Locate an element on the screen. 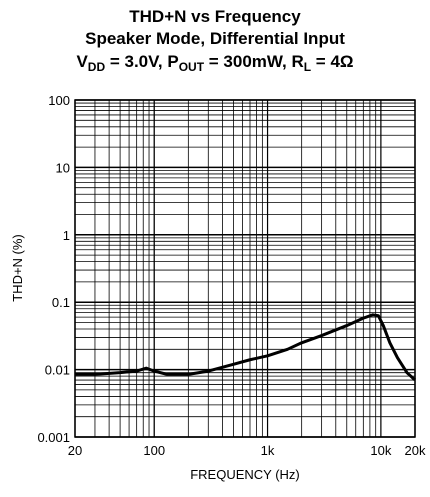  y-axis-label: THD+N (%) is located at coordinates (17, 268).